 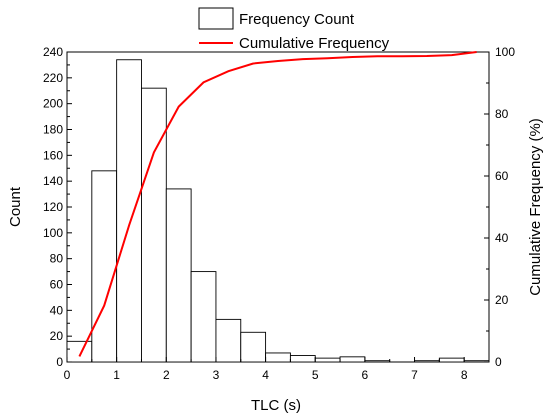 What do you see at coordinates (57, 259) in the screenshot?
I see `y-tick-label-4: 80` at bounding box center [57, 259].